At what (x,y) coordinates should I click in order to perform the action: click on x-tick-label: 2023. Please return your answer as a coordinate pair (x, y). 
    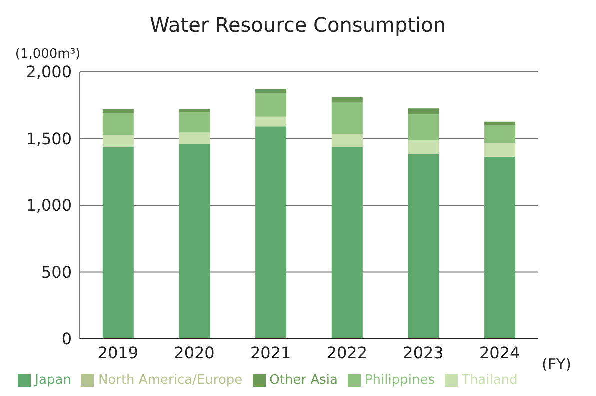
    Looking at the image, I should click on (423, 352).